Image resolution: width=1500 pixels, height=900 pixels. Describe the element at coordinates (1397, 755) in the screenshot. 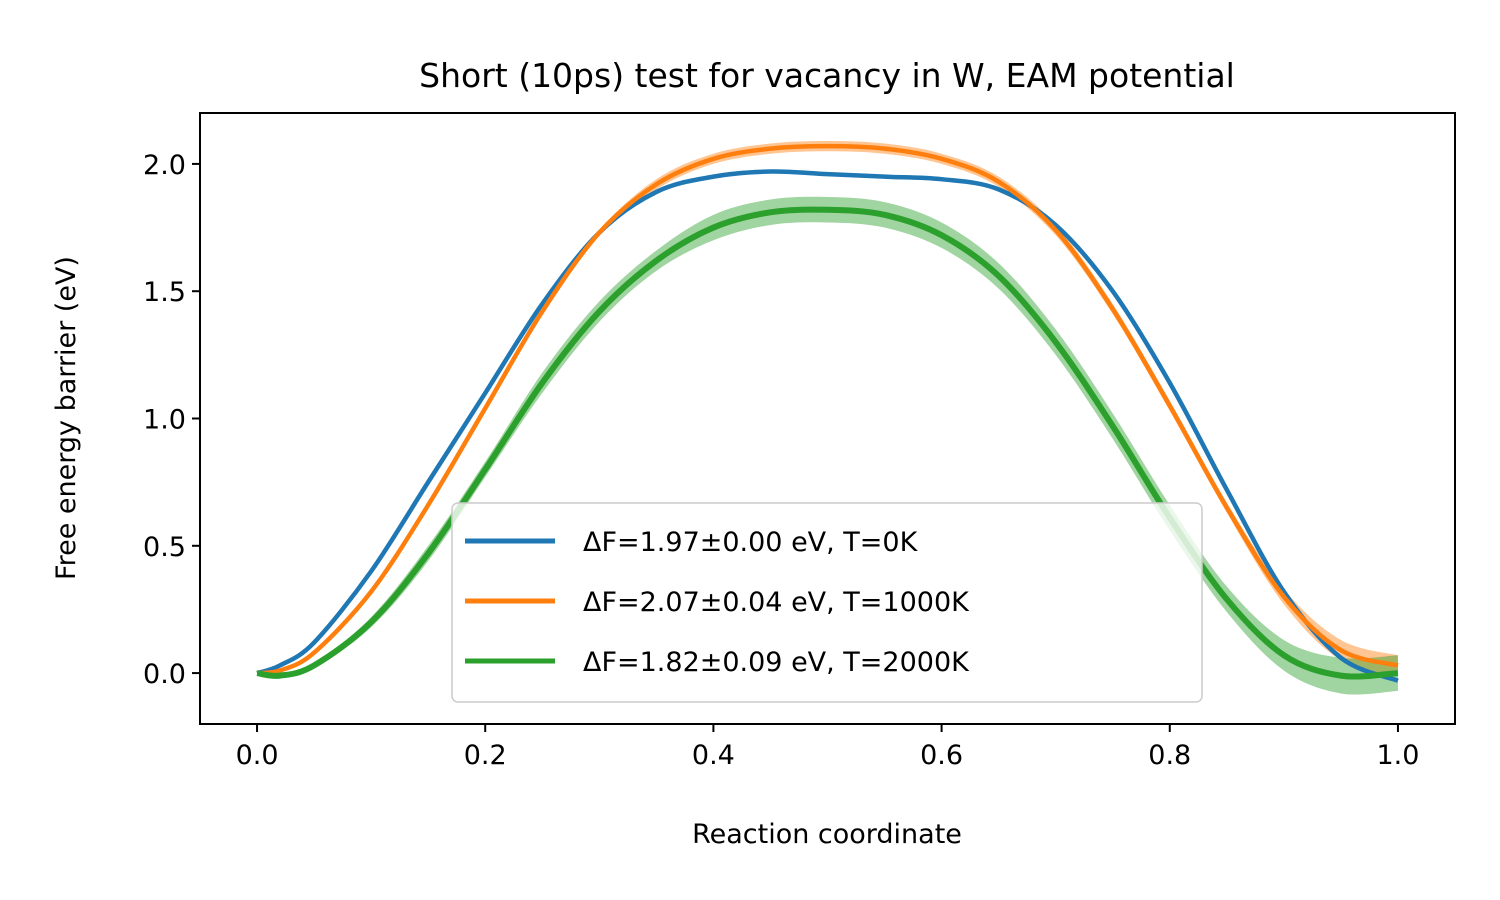

I see `x-tick-label: 1.0` at that location.